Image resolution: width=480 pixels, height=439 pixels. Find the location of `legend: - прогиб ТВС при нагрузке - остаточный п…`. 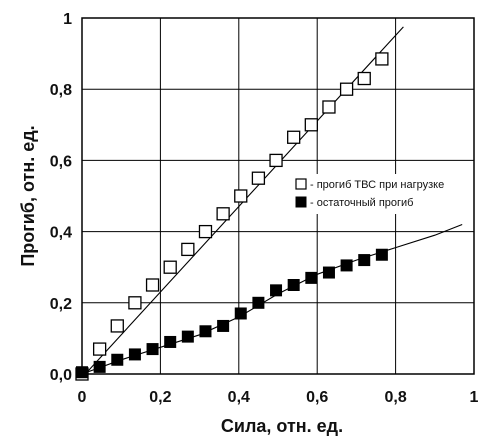

legend: - прогиб ТВС при нагрузке - остаточный п… is located at coordinates (378, 194).